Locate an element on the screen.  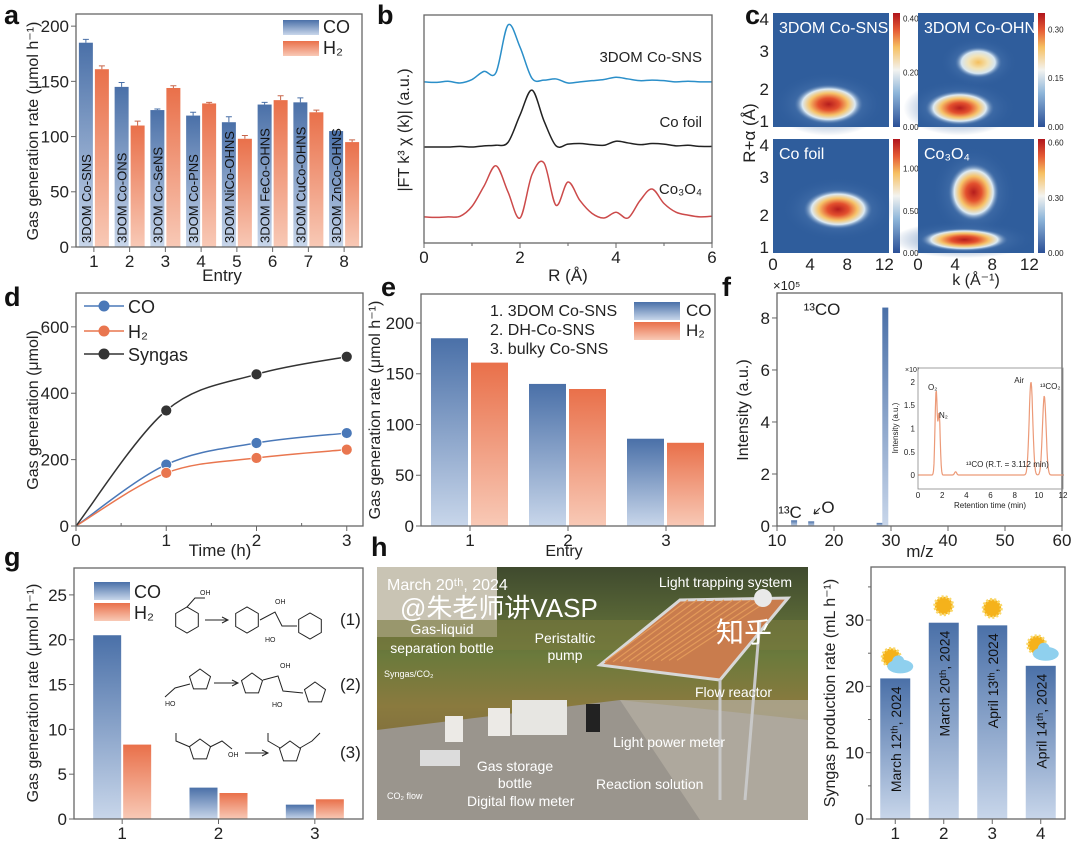
x-tick-label: 20 is located at coordinates (834, 540).